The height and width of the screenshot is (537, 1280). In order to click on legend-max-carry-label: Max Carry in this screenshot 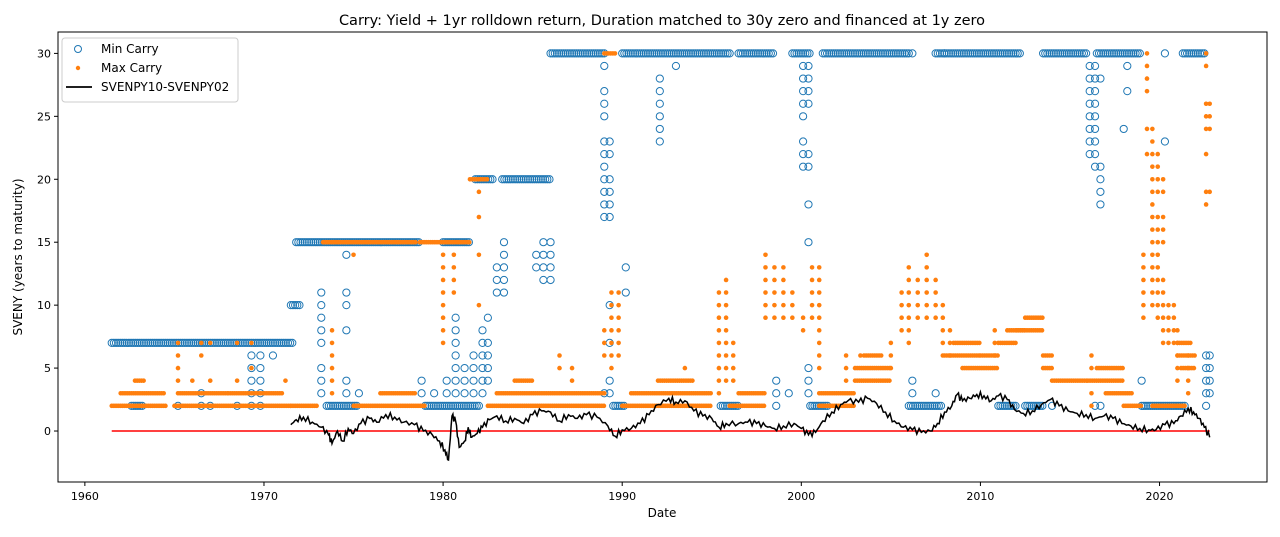, I will do `click(131, 68)`.